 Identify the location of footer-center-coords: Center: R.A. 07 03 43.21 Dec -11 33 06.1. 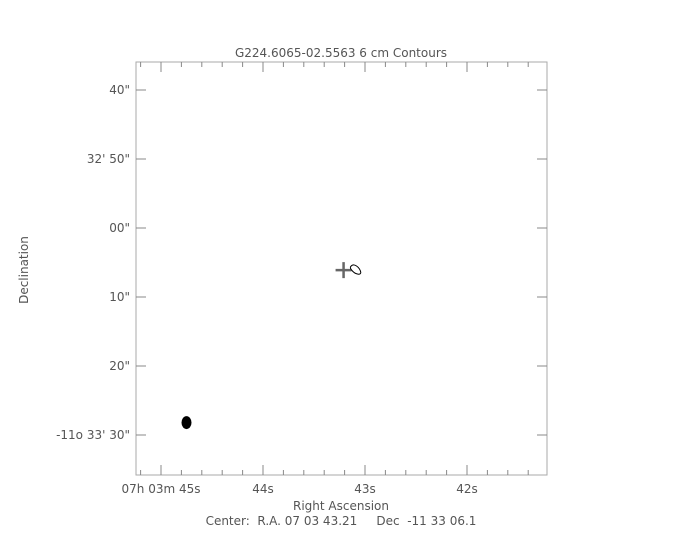
(341, 521).